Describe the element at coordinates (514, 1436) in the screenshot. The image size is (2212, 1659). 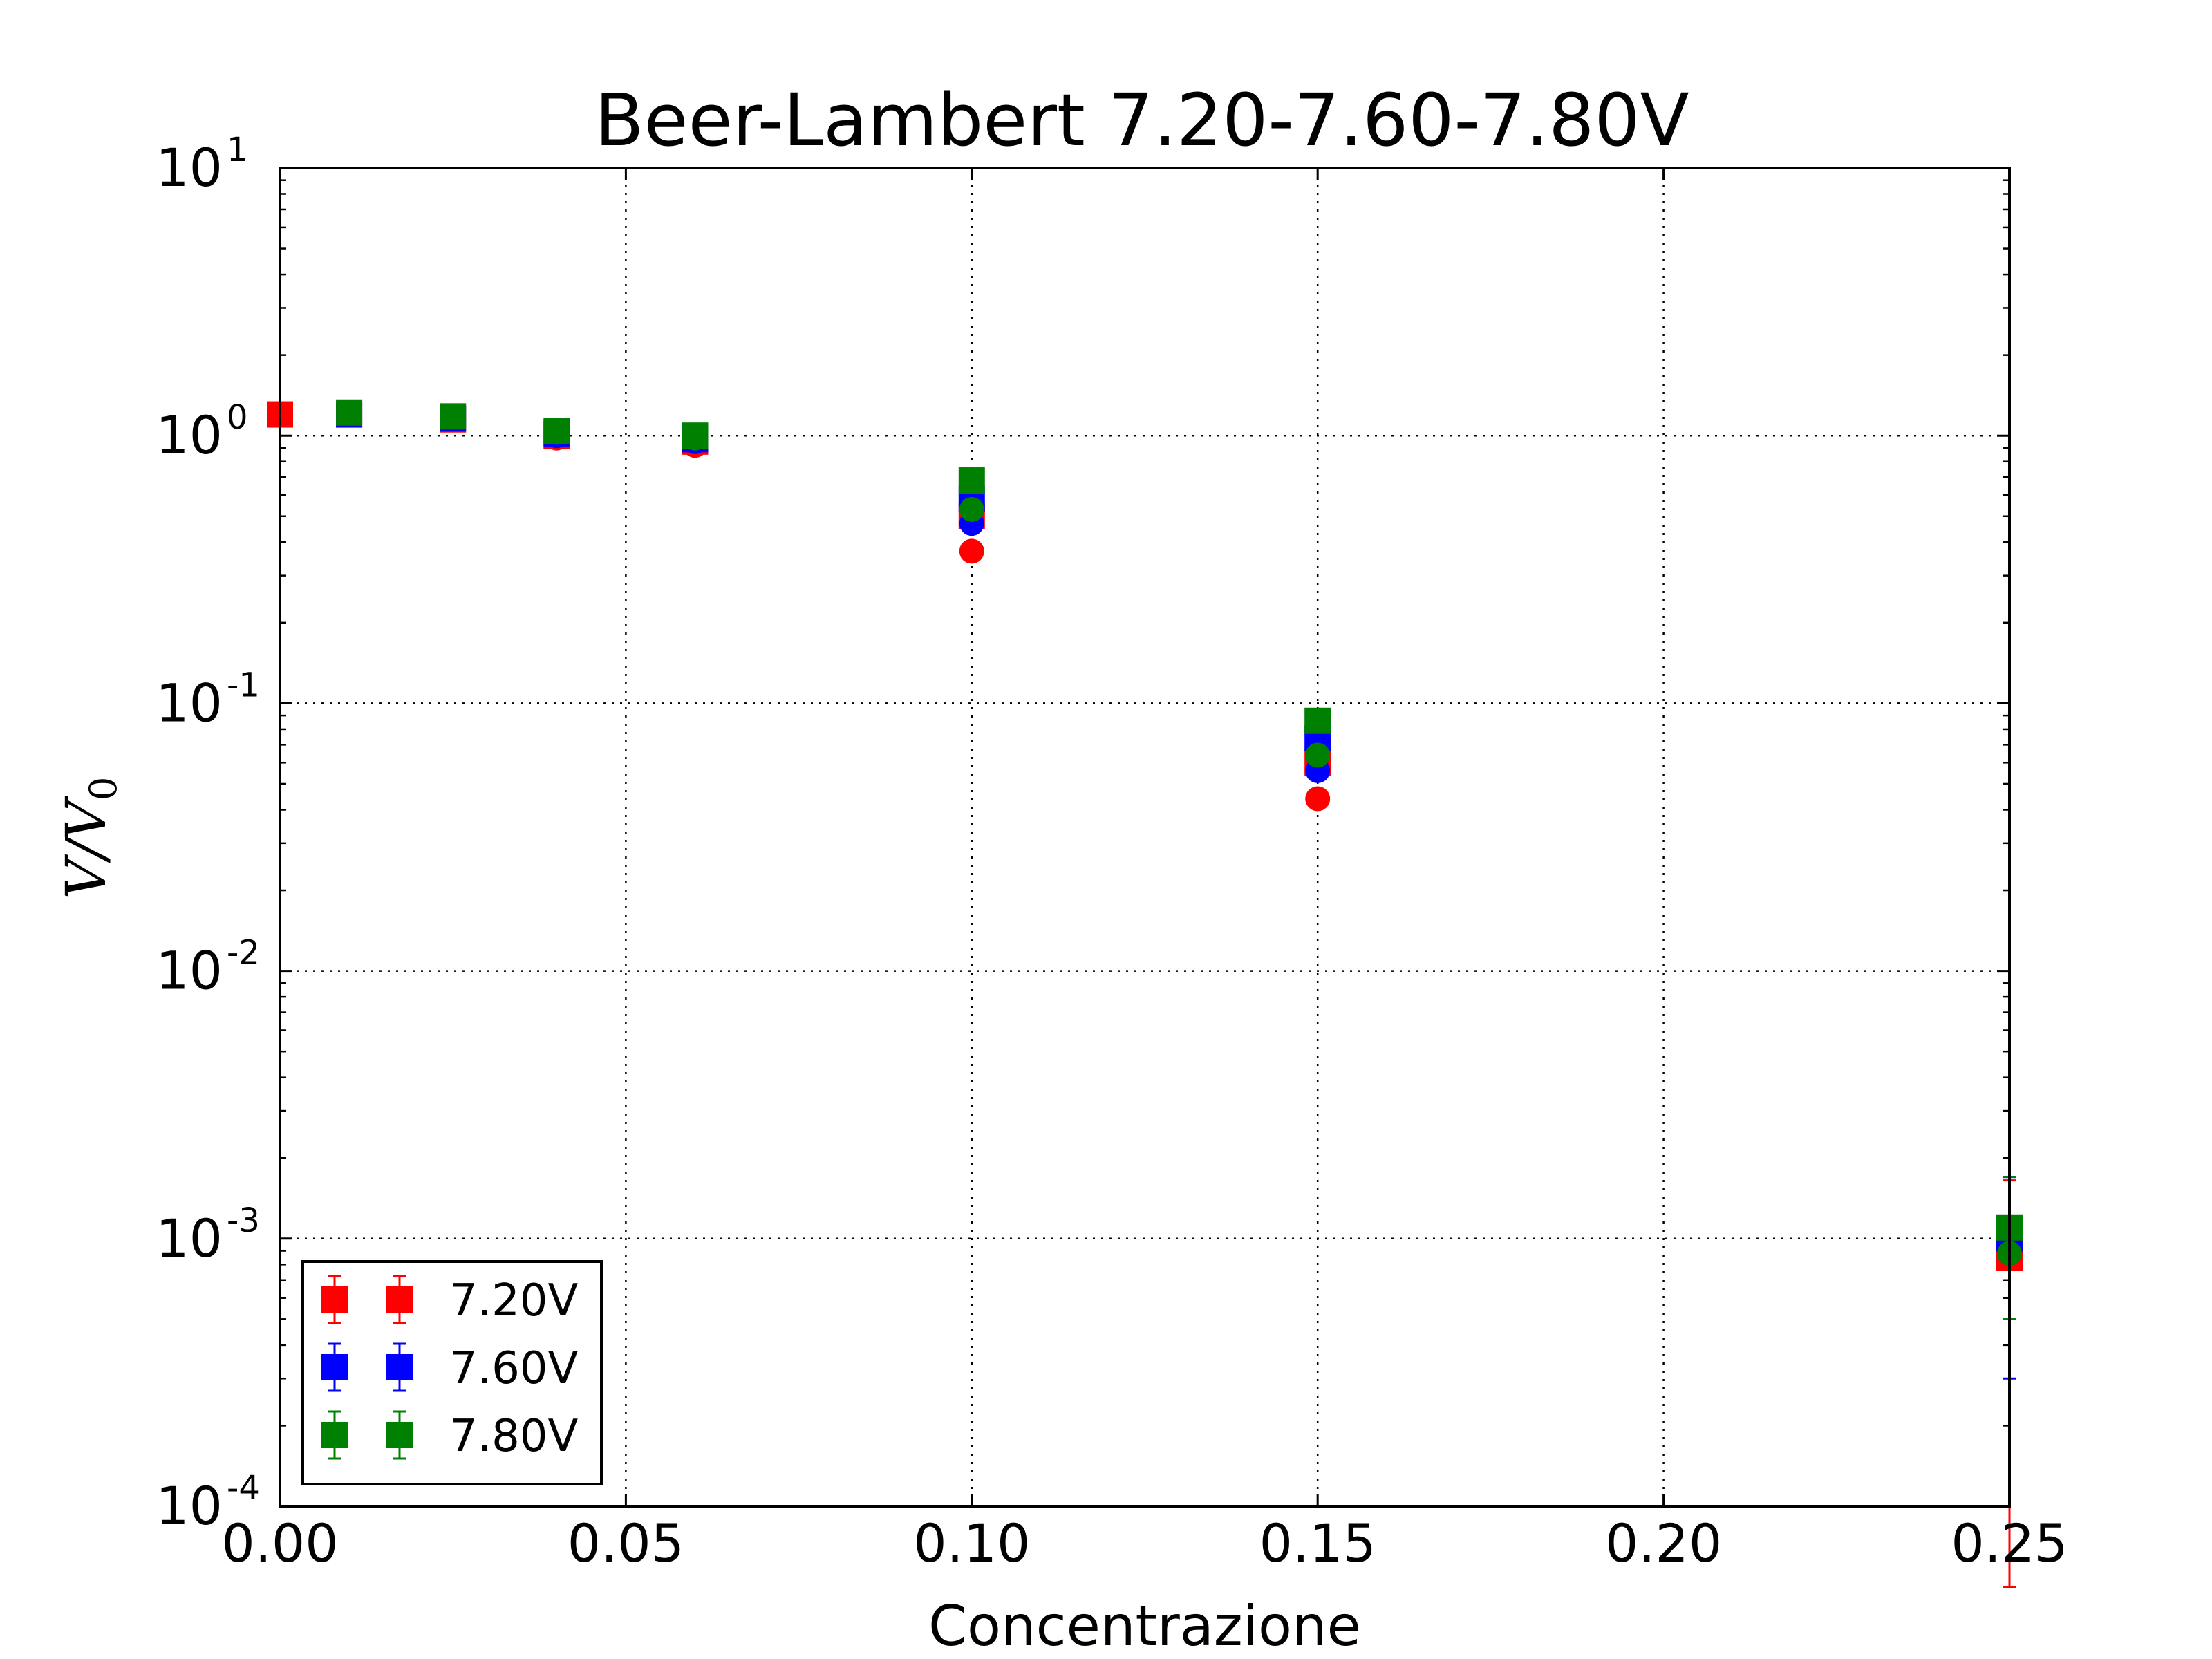
I see `legend-label: 7.80V` at that location.